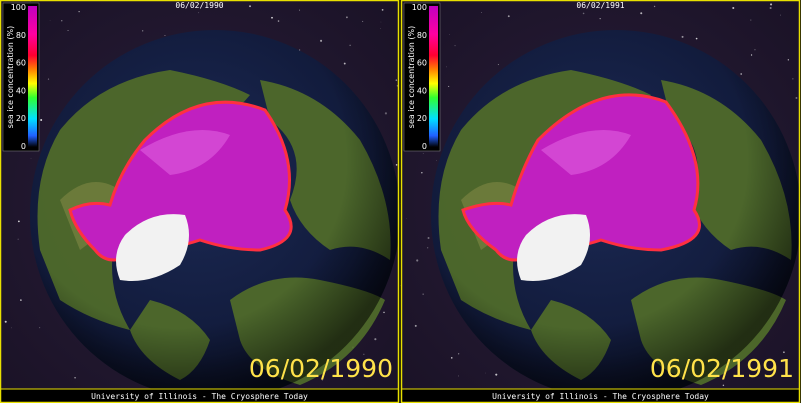 This screenshot has height=403, width=801. Describe the element at coordinates (600, 5) in the screenshot. I see `header-date: 06/02/1991` at that location.